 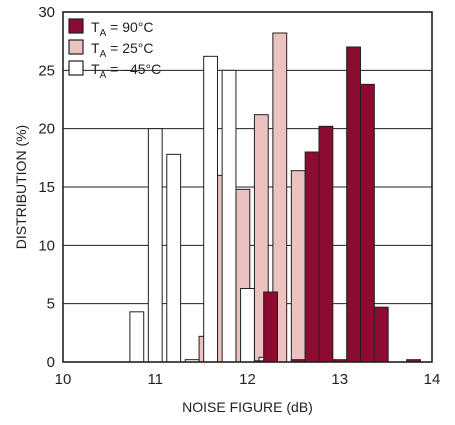 I want to click on legend-label: TA = –45°C, so click(x=126, y=71).